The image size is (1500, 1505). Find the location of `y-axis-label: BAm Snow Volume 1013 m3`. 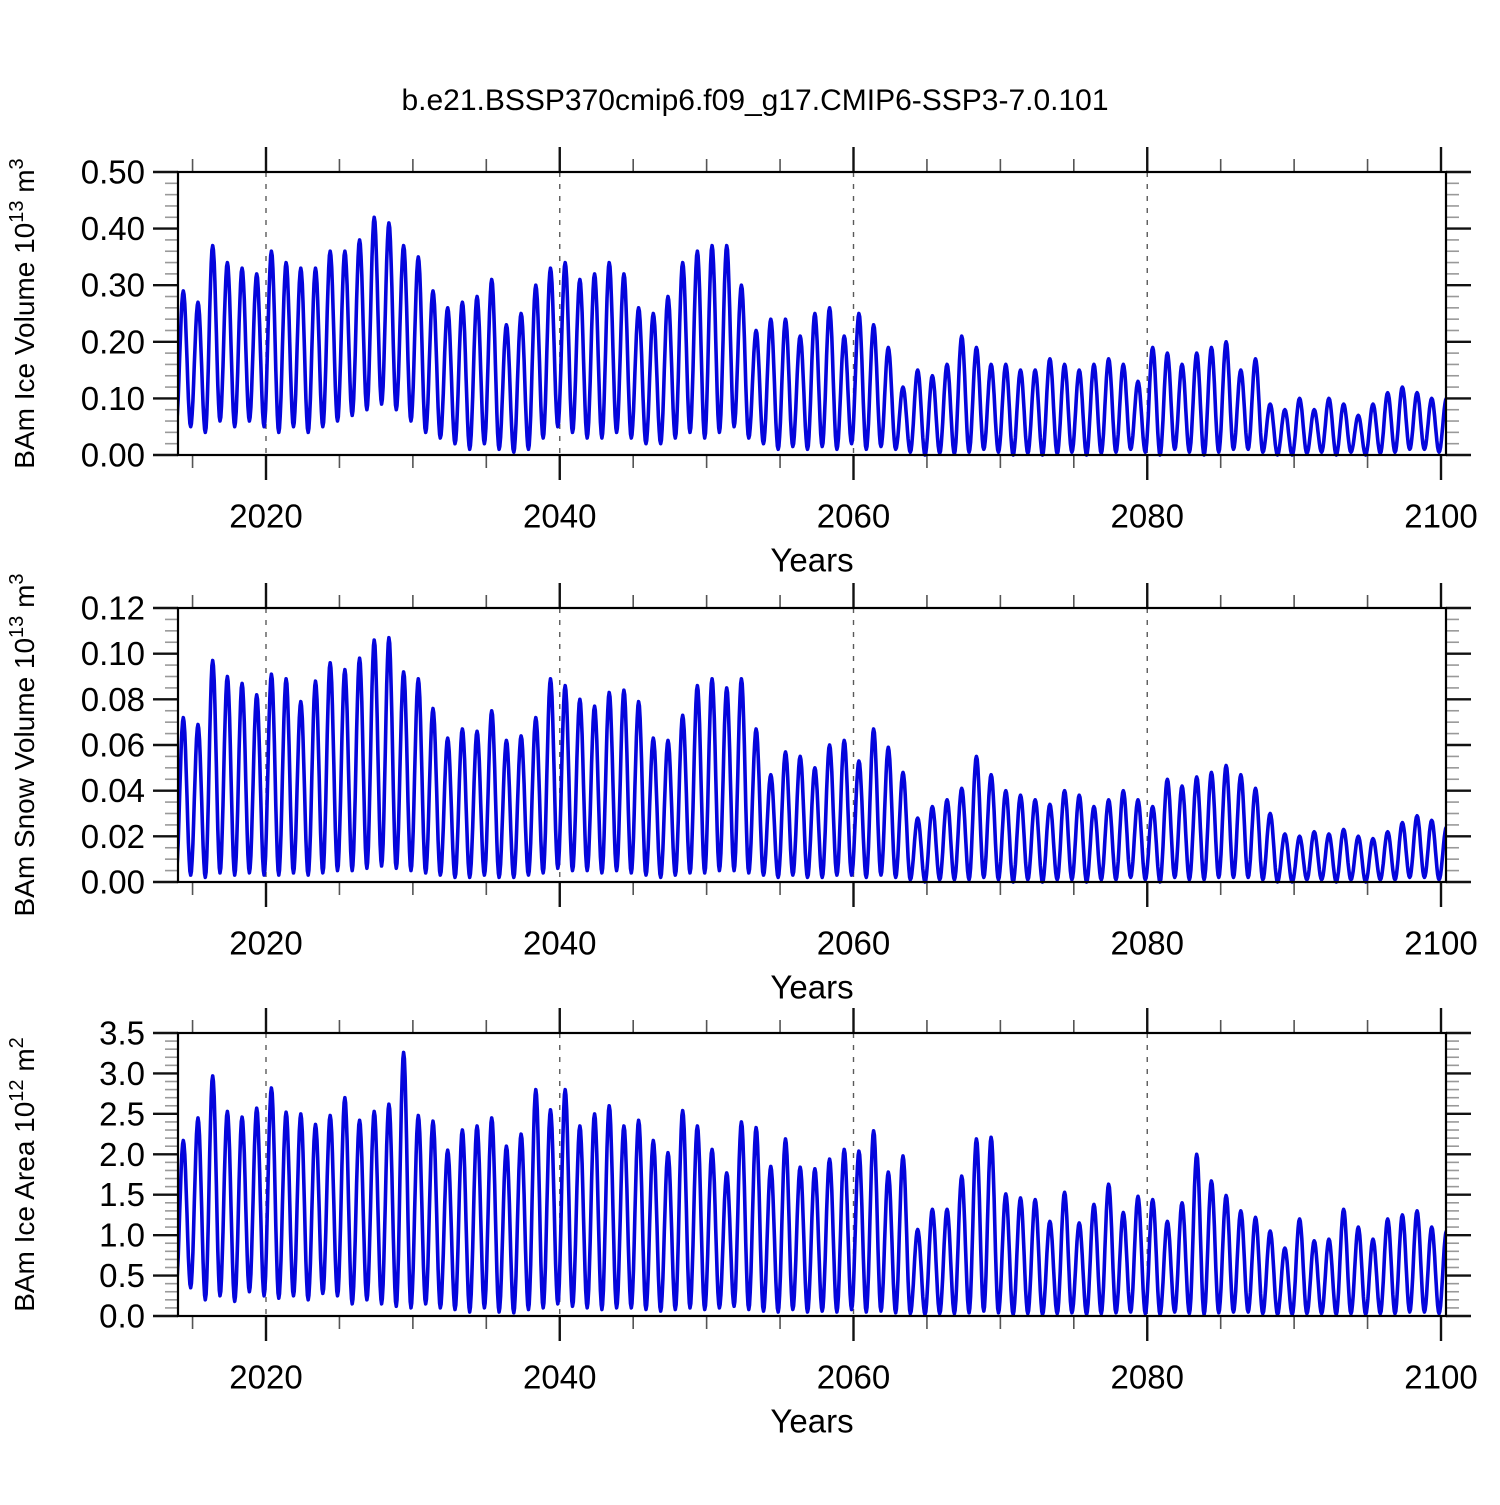

y-axis-label: BAm Snow Volume 1013 m3 is located at coordinates (23, 744).